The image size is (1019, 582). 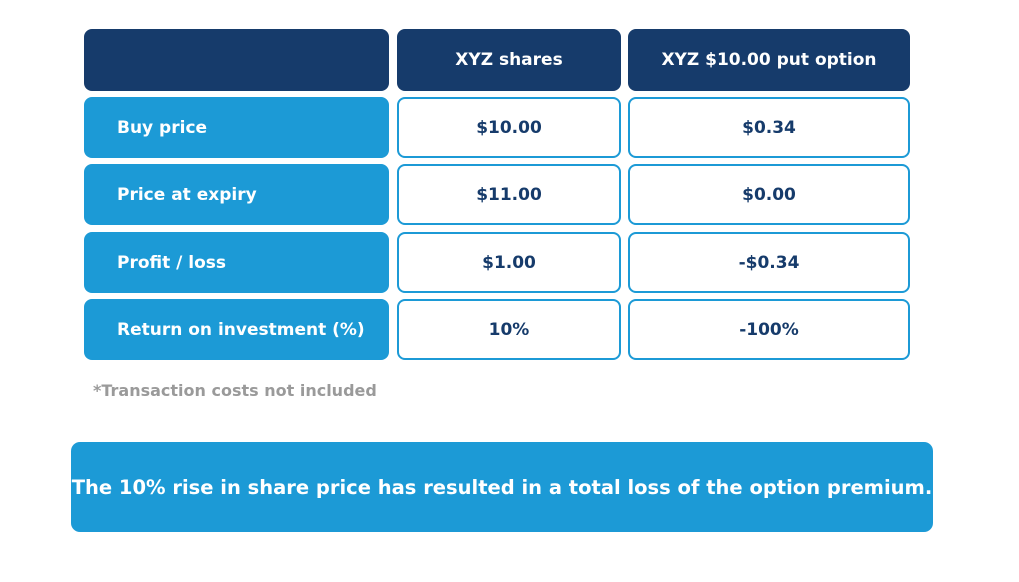 I want to click on cell-shares-buy-price: $10.00, so click(x=509, y=127).